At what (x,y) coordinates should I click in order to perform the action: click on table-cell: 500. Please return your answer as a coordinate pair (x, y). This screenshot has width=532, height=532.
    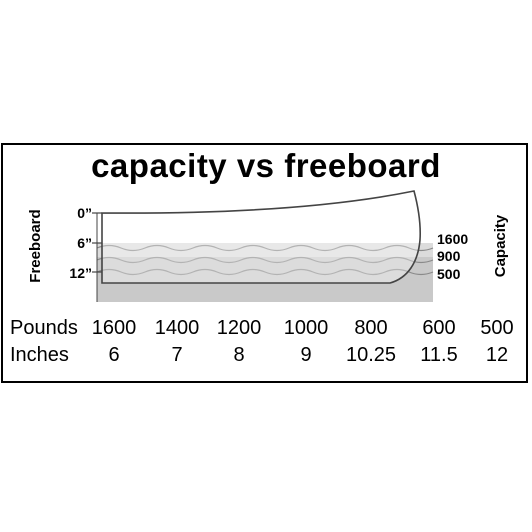
    Looking at the image, I should click on (497, 328).